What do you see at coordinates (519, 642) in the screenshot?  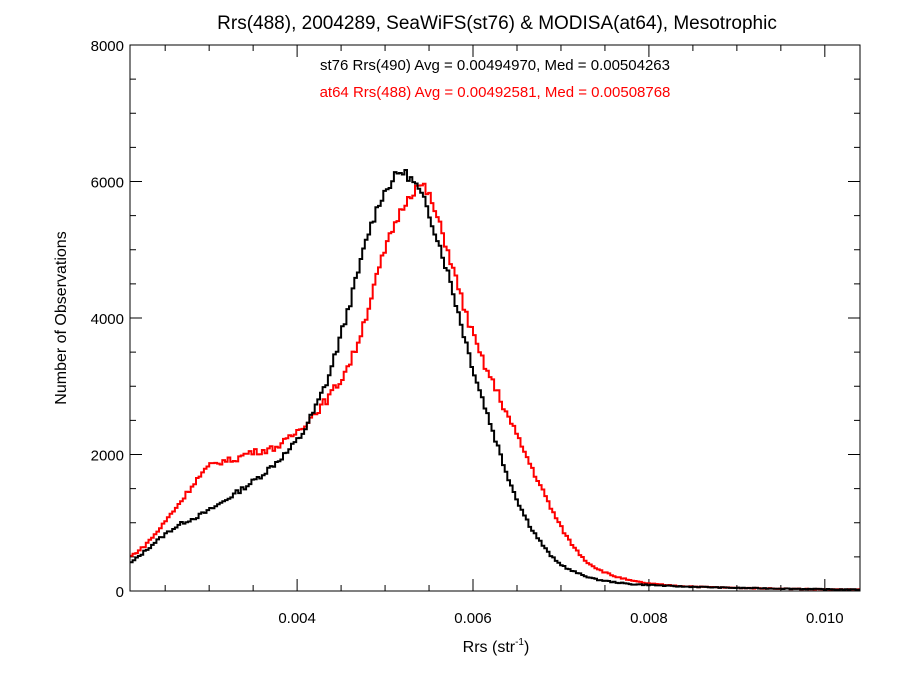 I see `x-axis-label-superscript: -1` at bounding box center [519, 642].